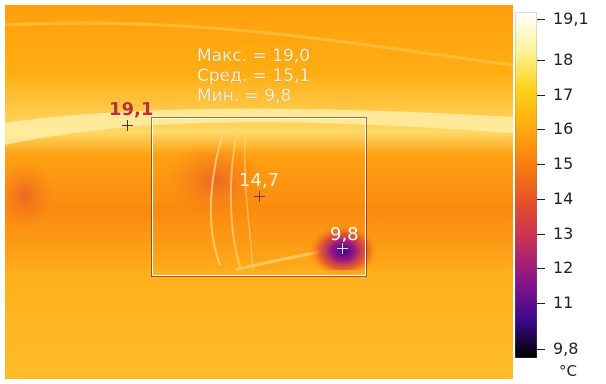 The height and width of the screenshot is (384, 606). What do you see at coordinates (563, 302) in the screenshot?
I see `scale-tick-label: 11` at bounding box center [563, 302].